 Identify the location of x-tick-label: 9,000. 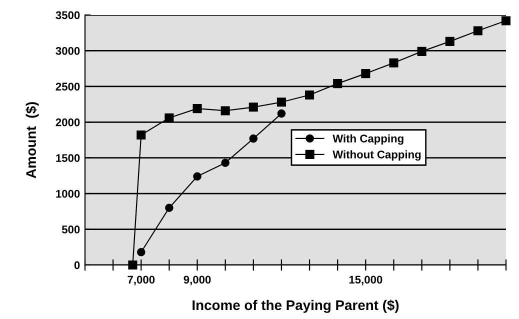
(197, 281).